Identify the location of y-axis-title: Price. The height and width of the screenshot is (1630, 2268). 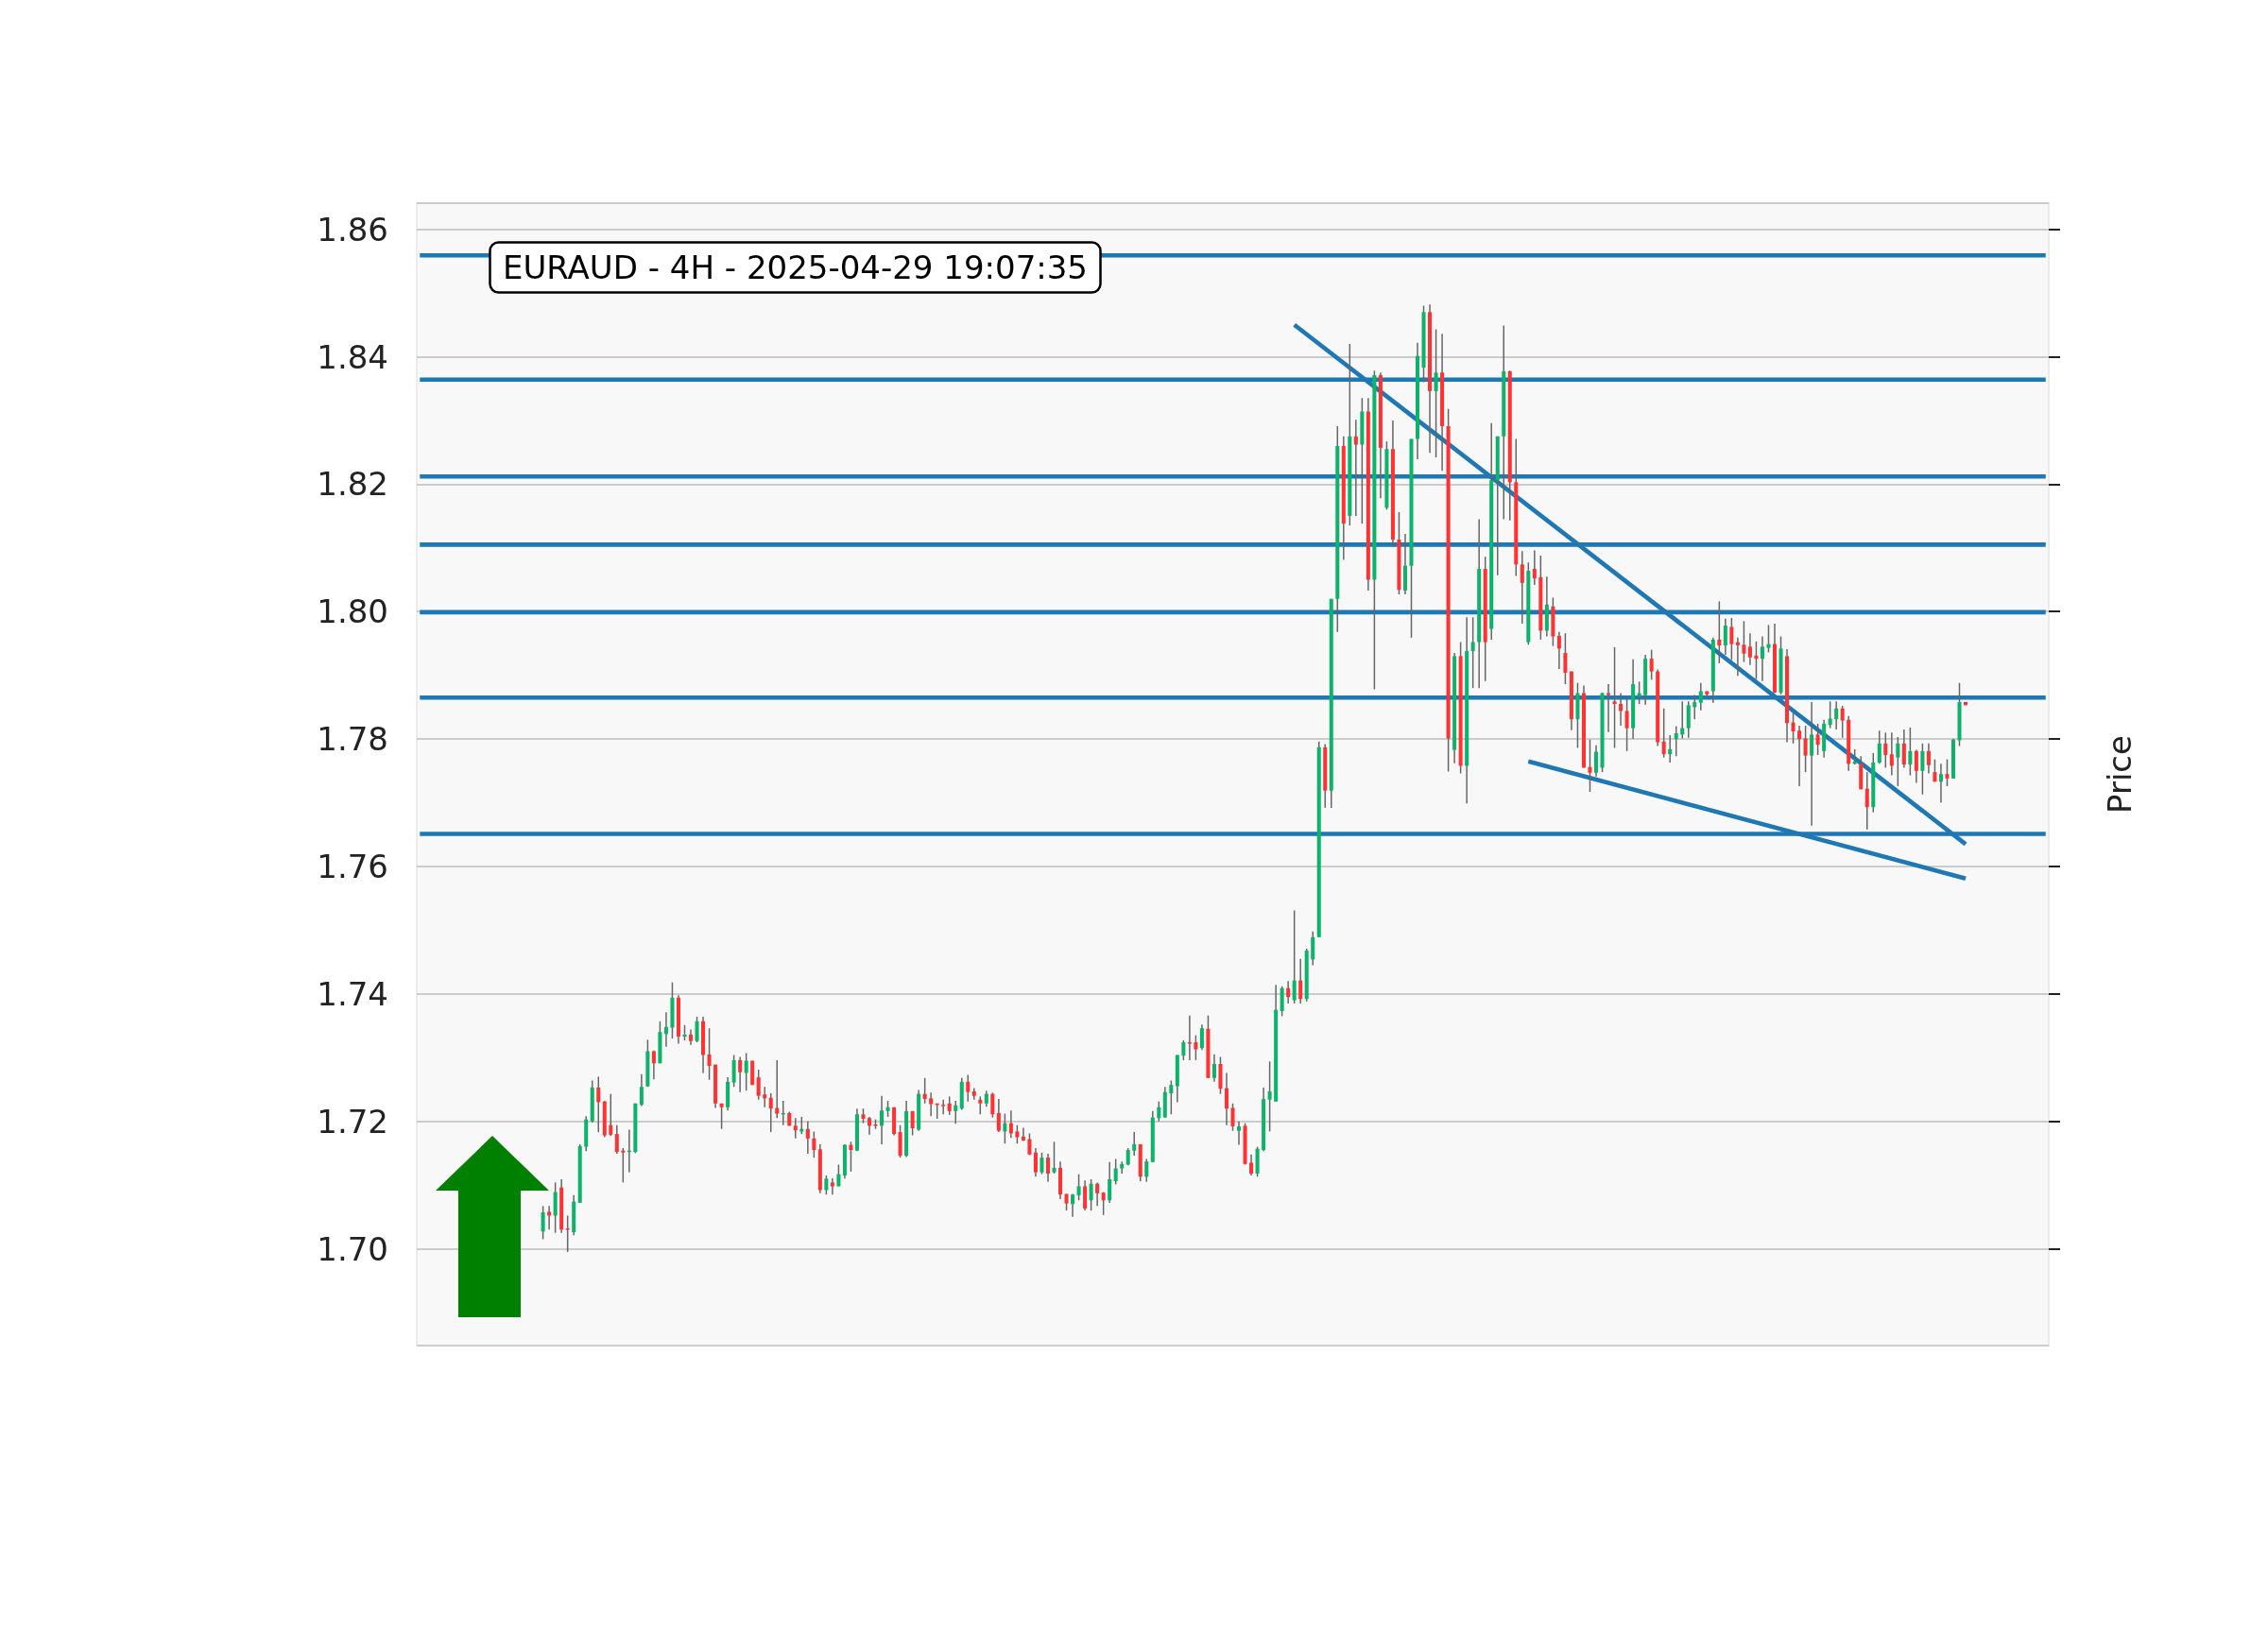
(2120, 775).